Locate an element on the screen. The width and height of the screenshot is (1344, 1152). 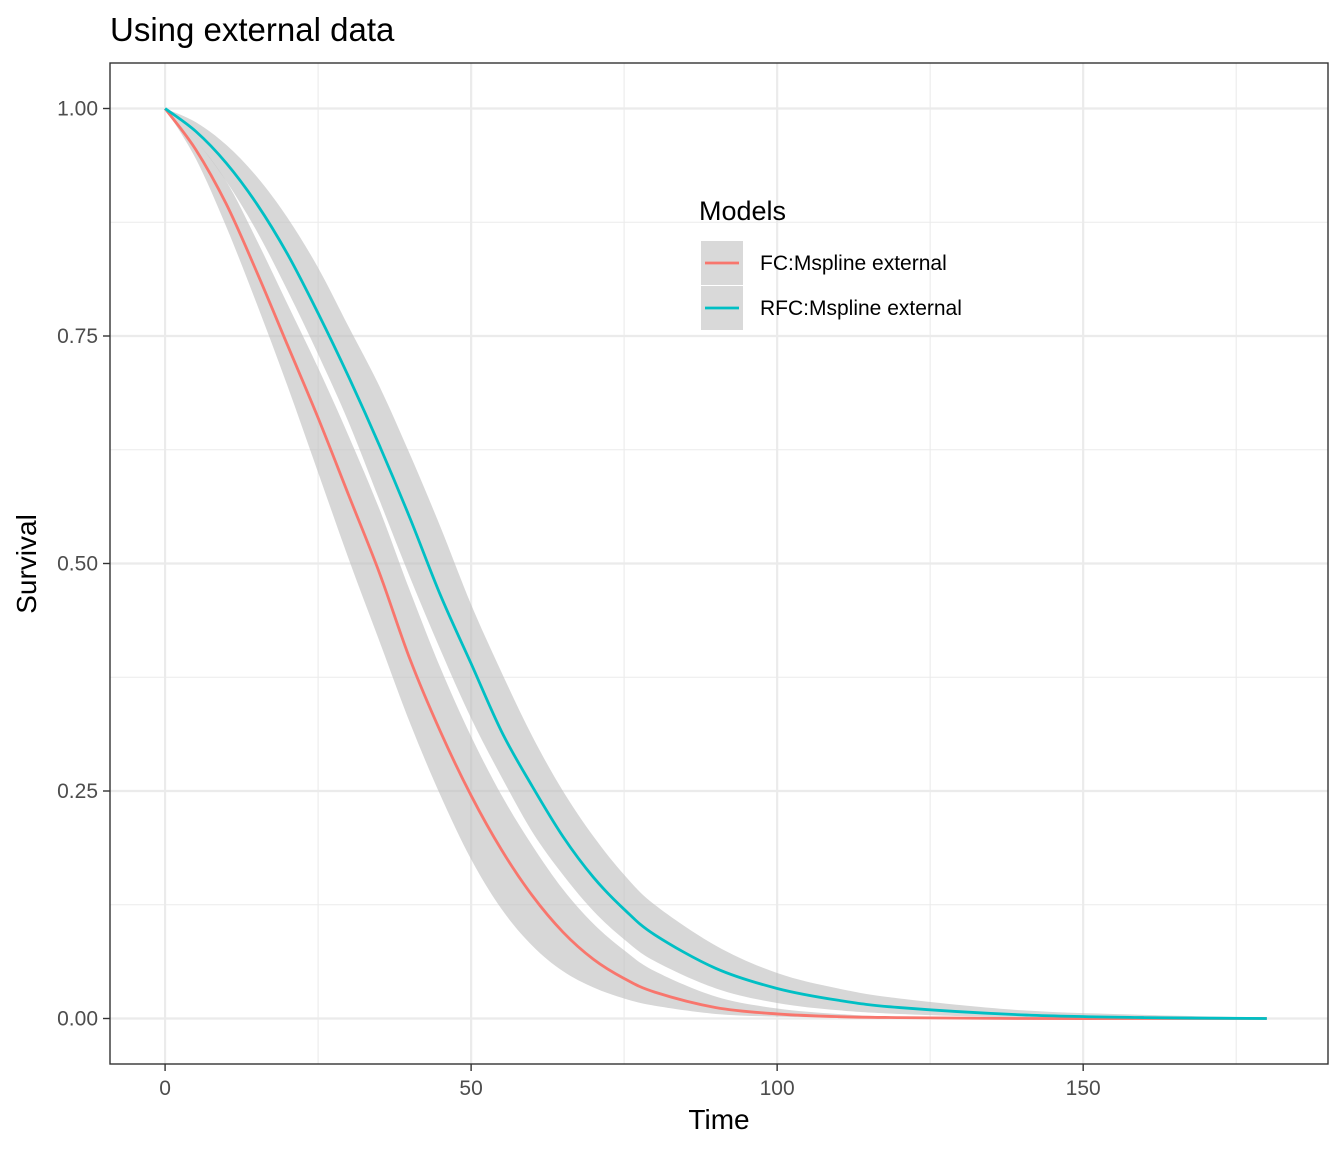
y-axis-title: Survival is located at coordinates (26, 564).